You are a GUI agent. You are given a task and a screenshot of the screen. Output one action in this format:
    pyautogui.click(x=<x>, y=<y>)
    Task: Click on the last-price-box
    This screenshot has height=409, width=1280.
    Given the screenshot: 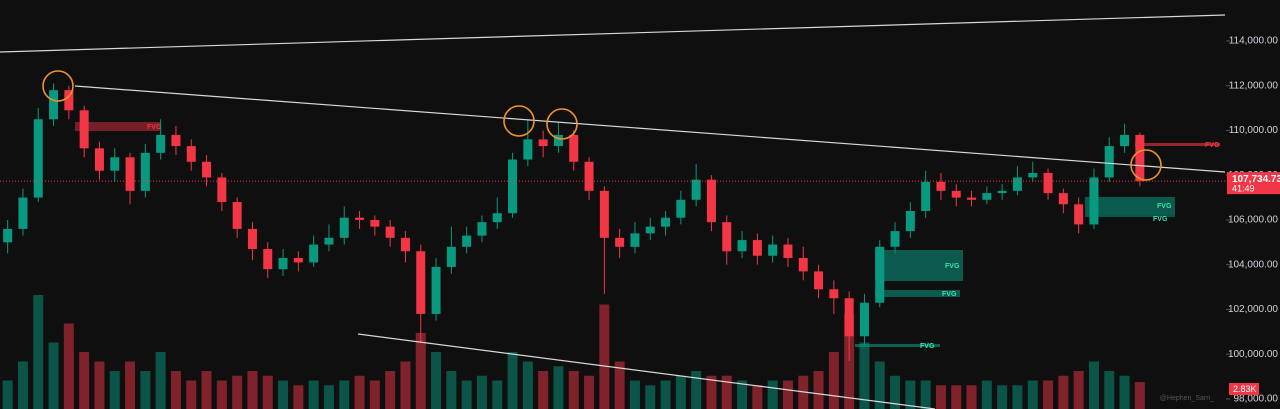 What is the action you would take?
    pyautogui.click(x=1253, y=183)
    